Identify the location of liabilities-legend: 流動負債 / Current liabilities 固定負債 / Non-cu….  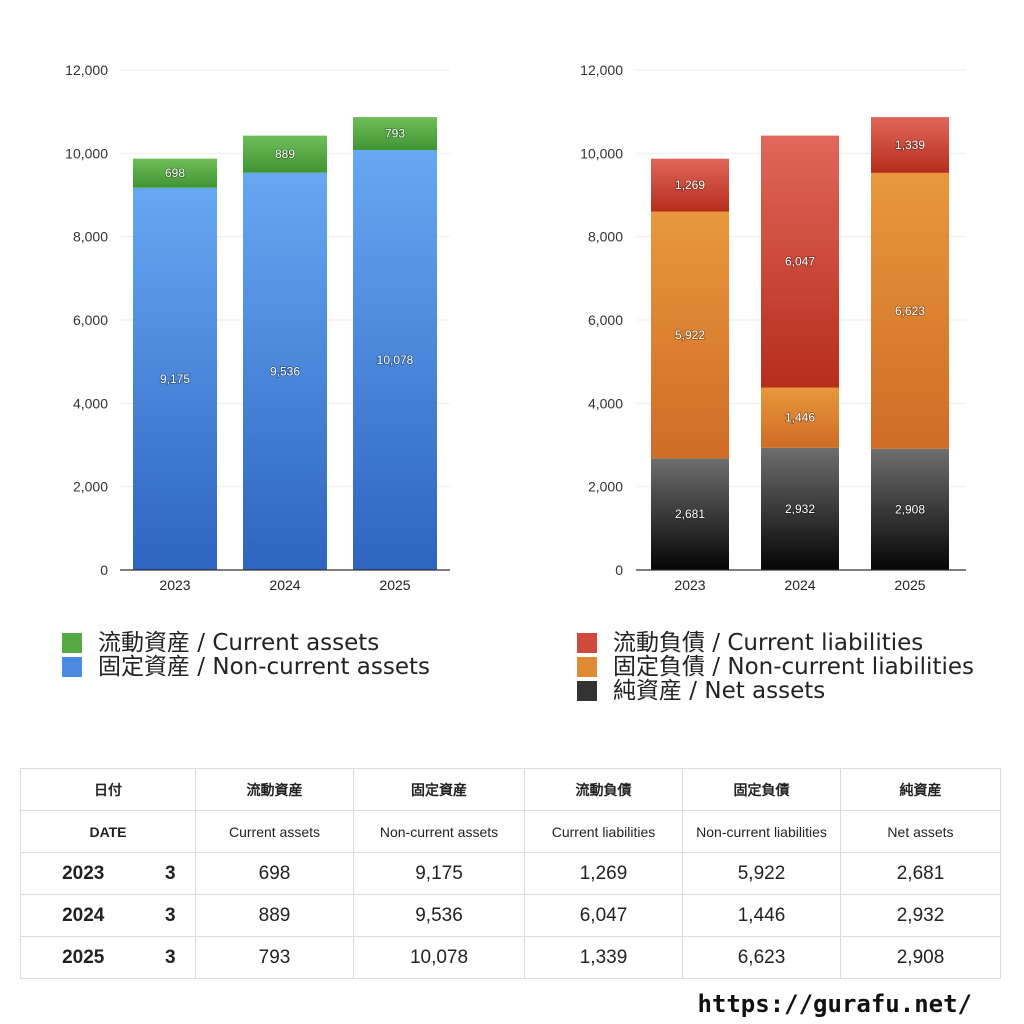
(775, 667).